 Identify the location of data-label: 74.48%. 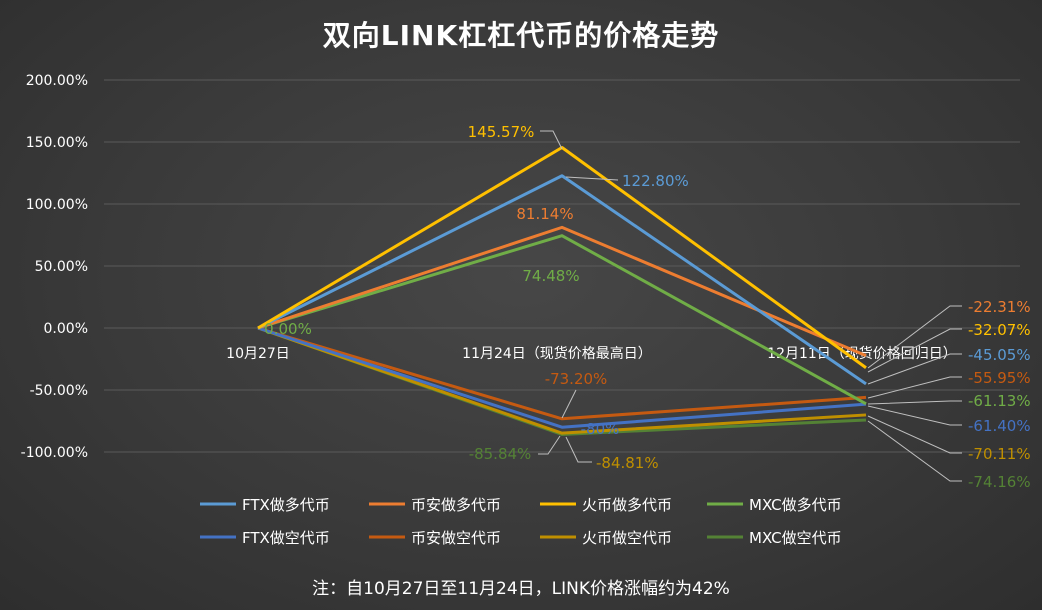
(550, 276).